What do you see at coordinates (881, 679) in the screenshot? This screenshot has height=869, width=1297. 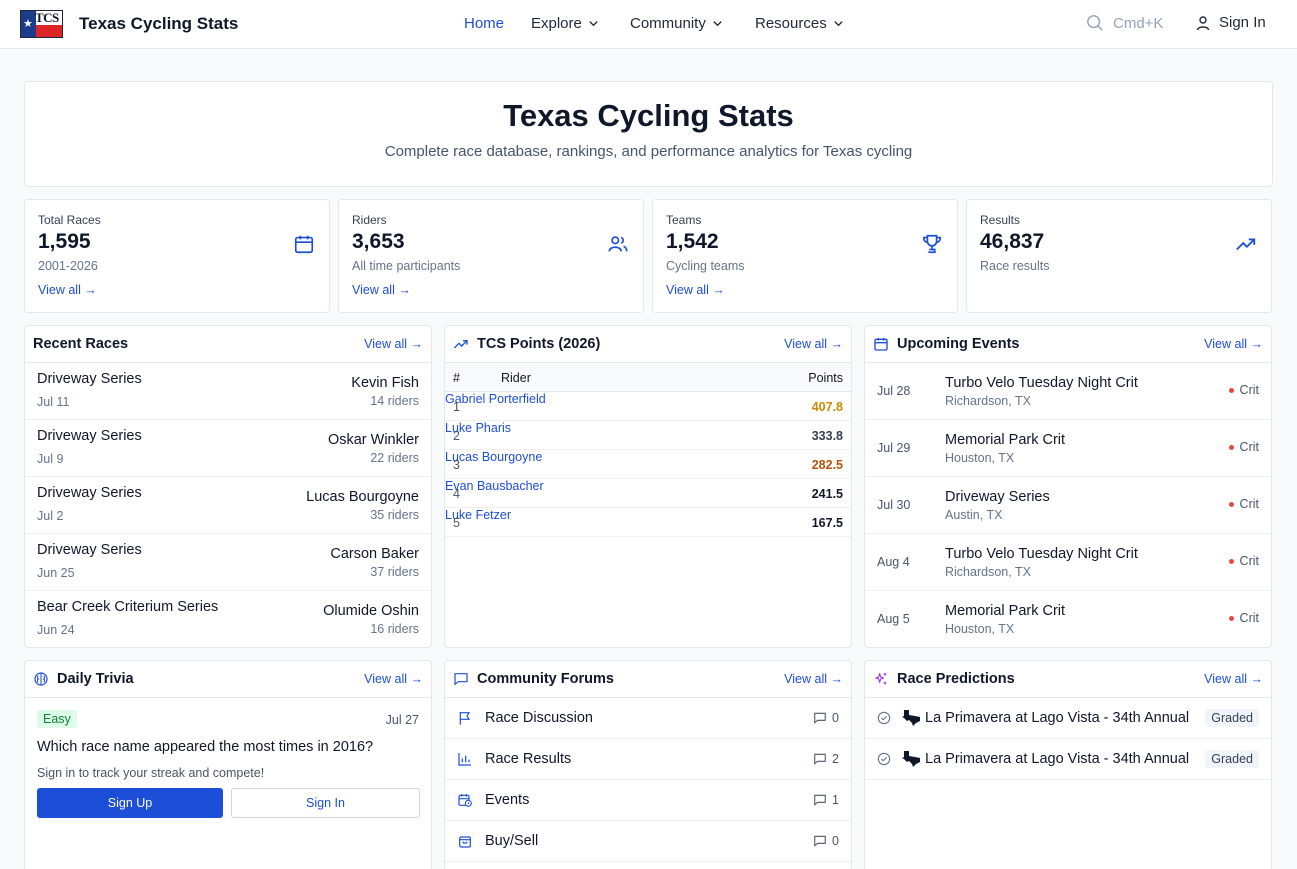 I see `sparkles-icon` at bounding box center [881, 679].